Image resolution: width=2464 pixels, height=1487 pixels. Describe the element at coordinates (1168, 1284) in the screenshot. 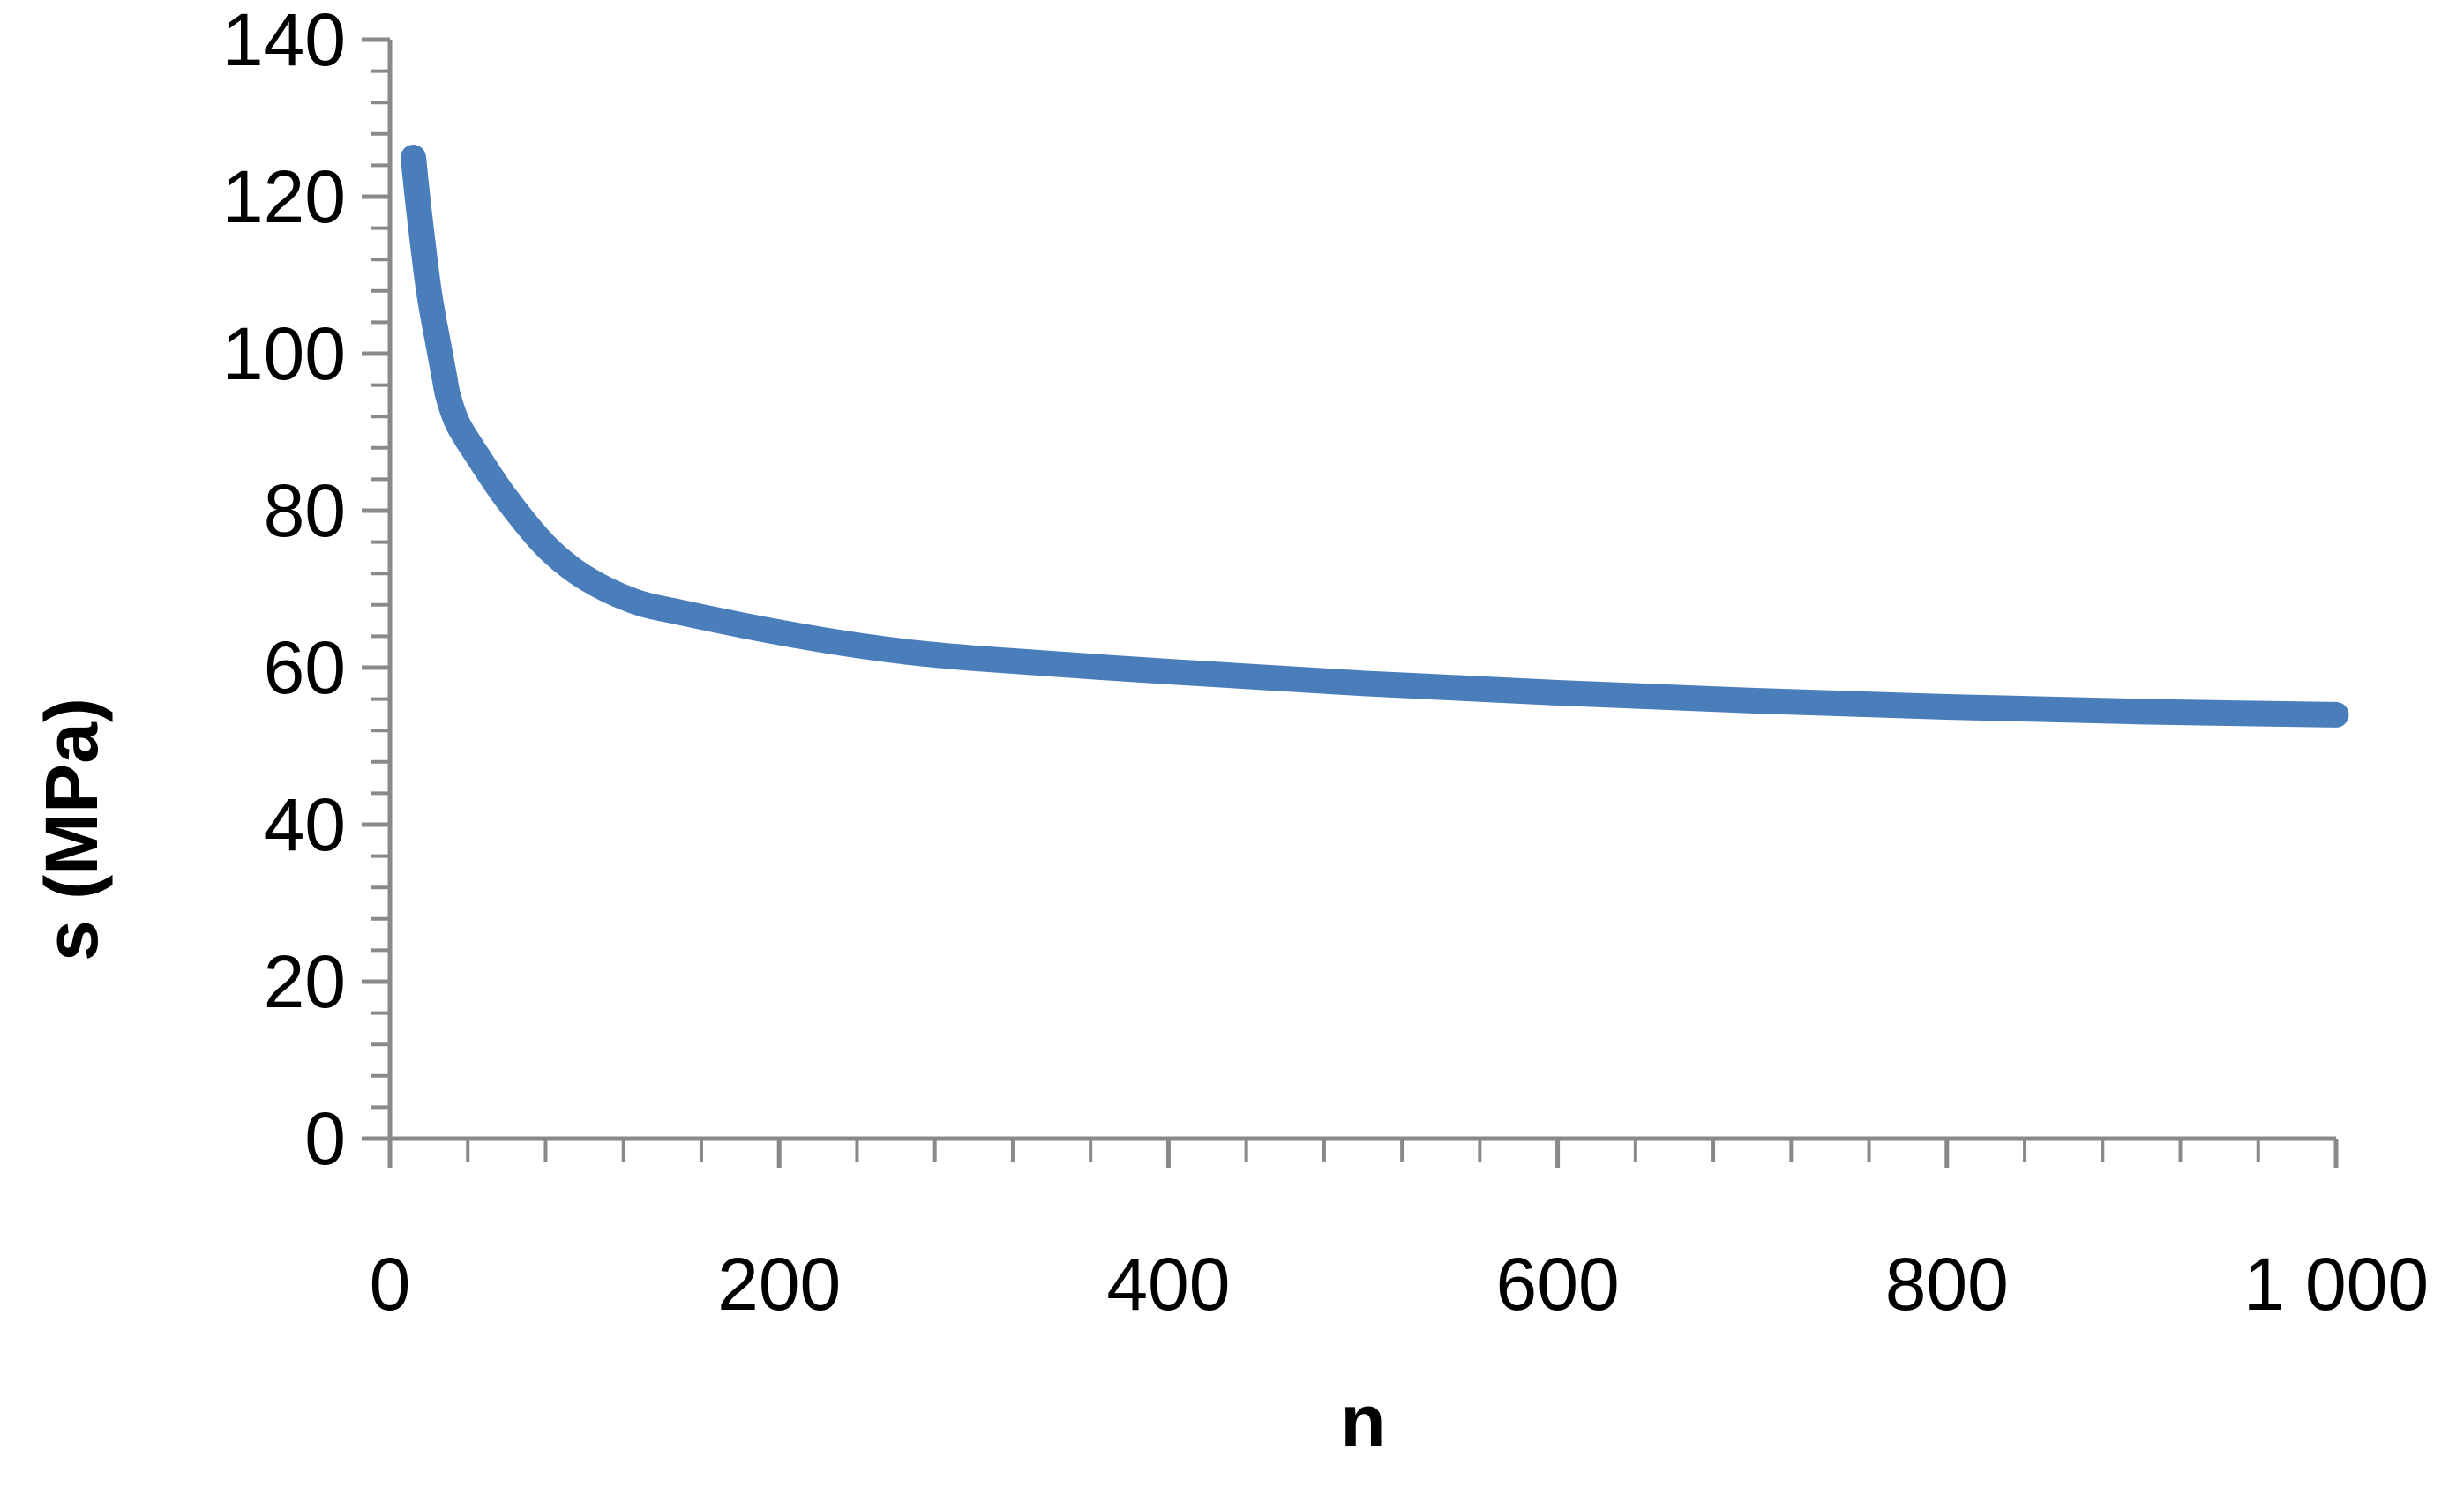

I see `x-tick-label: 400` at that location.